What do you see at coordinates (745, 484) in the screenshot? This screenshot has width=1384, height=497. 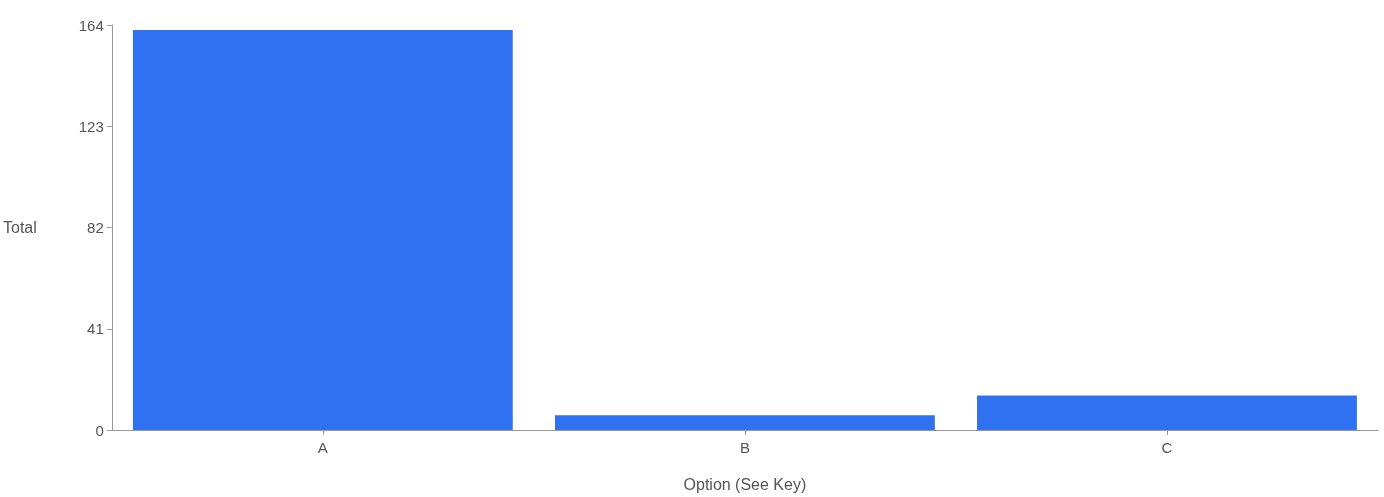 I see `x-axis-title: Option (See Key)` at bounding box center [745, 484].